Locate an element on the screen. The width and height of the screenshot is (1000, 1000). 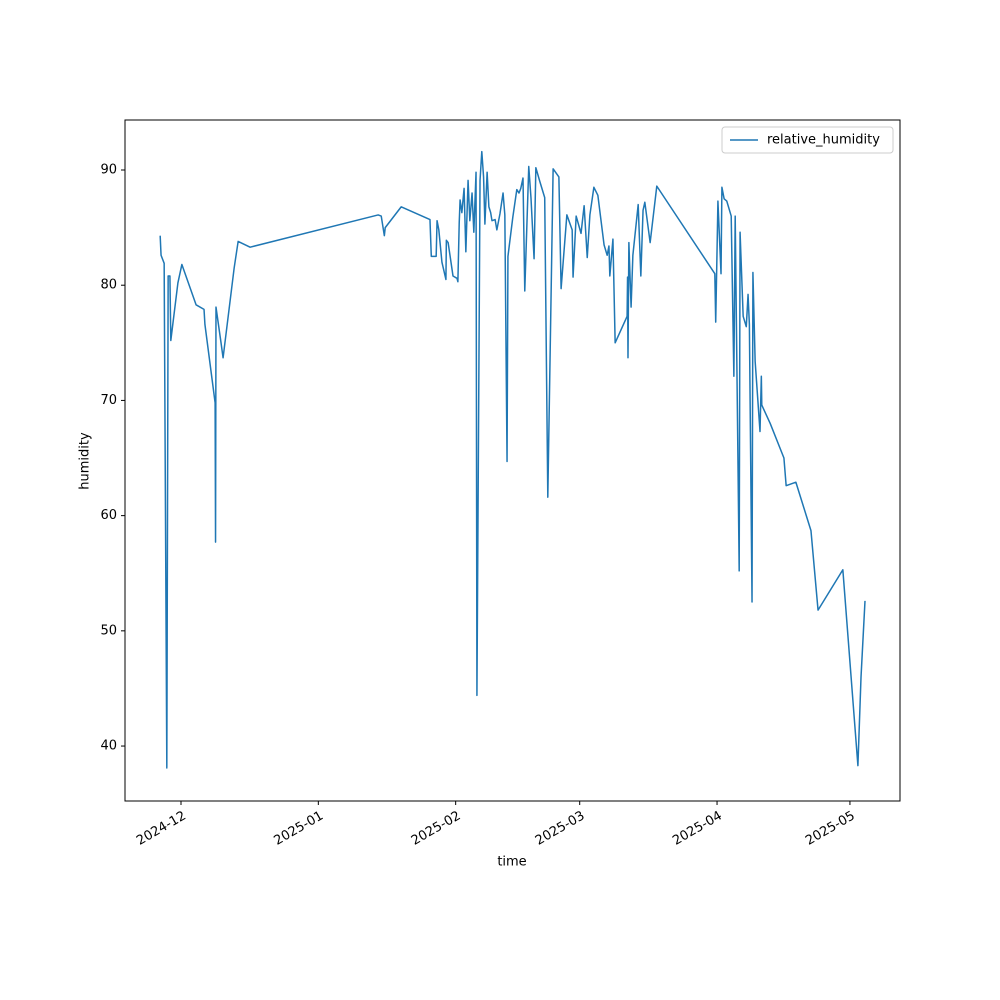
legend-box is located at coordinates (807, 140).